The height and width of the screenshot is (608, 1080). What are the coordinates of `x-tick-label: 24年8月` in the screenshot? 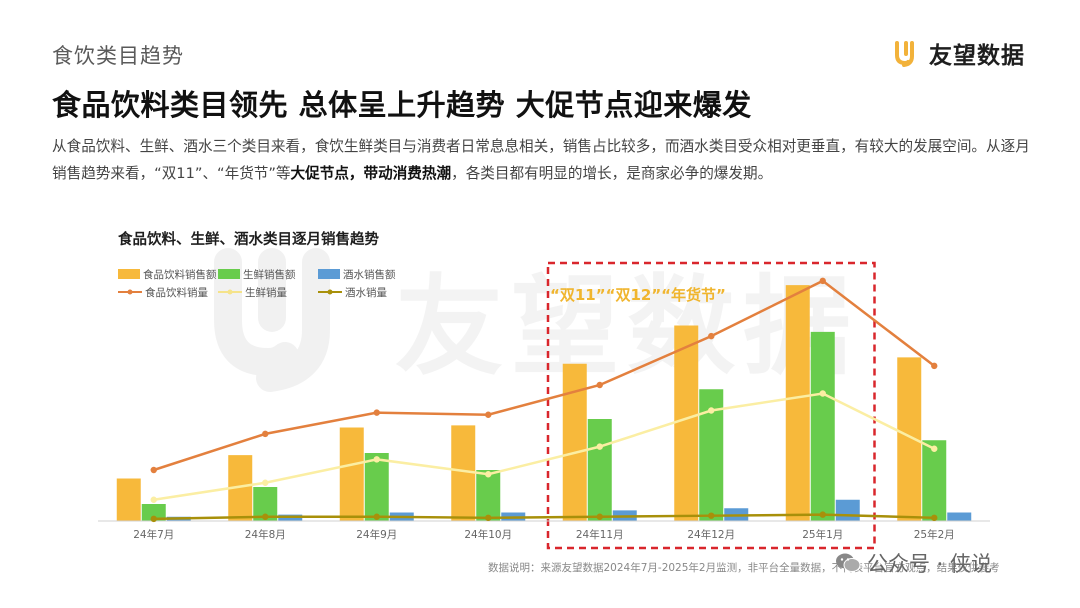 It's located at (265, 534).